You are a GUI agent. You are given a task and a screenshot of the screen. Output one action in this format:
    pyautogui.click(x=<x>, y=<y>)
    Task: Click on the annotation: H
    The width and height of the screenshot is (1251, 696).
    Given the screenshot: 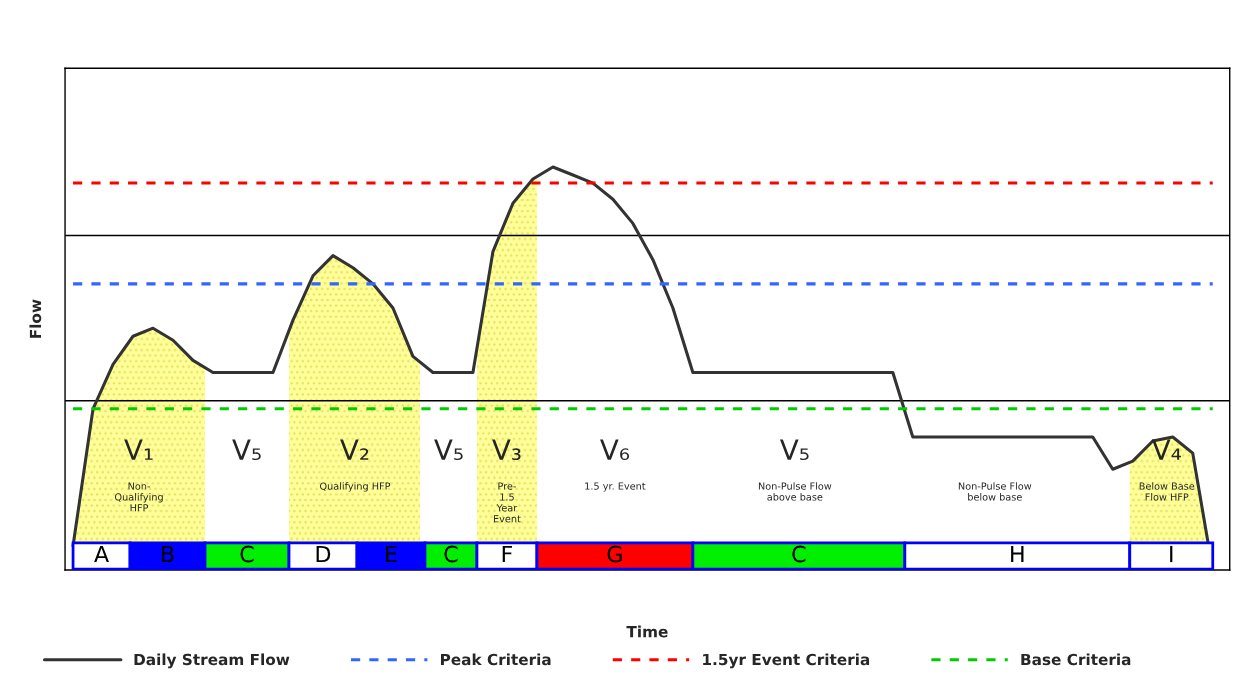 What is the action you would take?
    pyautogui.click(x=1017, y=554)
    